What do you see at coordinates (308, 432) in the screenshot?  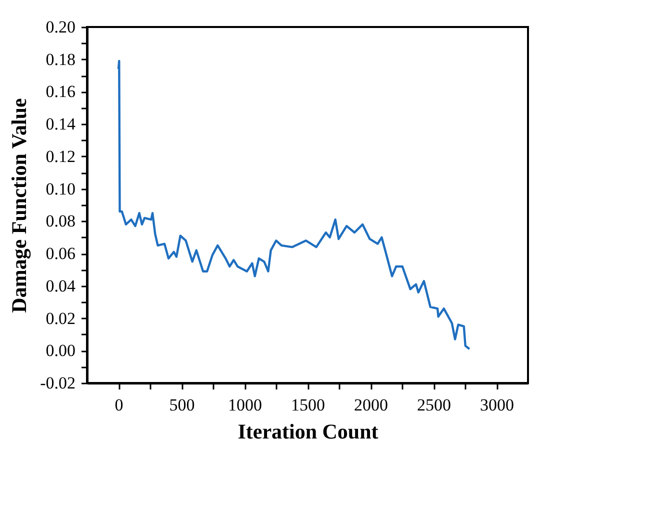 I see `x-axis-title: Iteration Count` at bounding box center [308, 432].